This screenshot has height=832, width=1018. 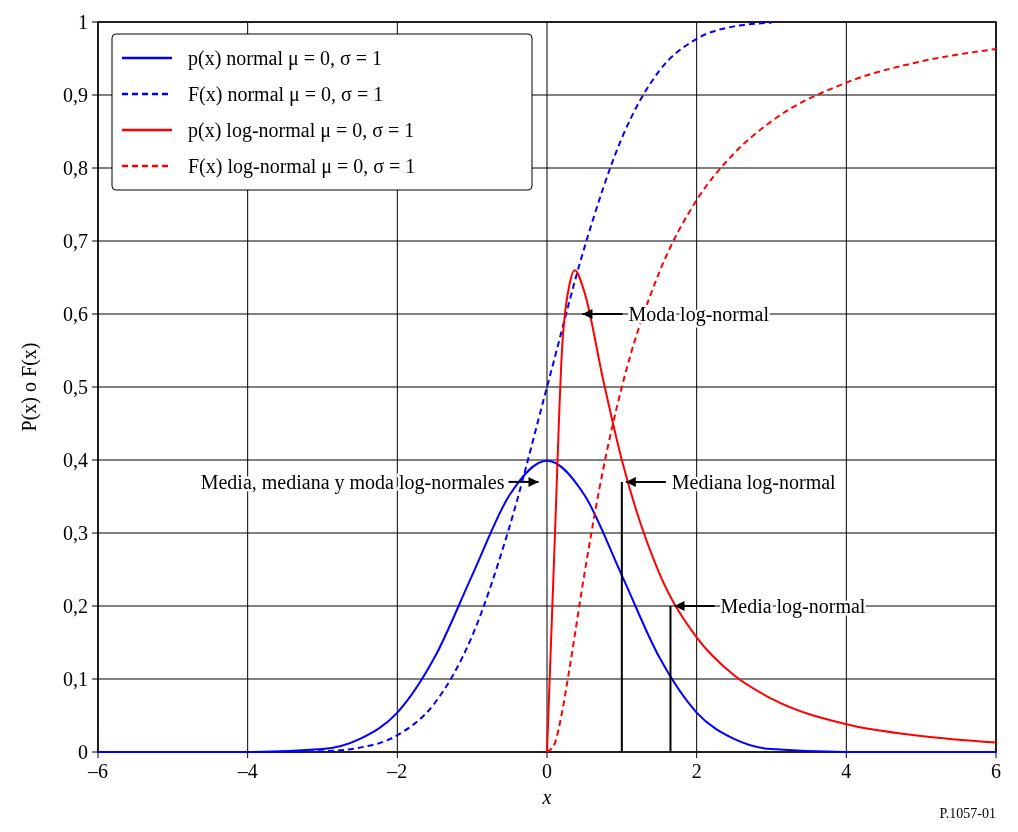 I want to click on x-axis-title: x, so click(x=546, y=797).